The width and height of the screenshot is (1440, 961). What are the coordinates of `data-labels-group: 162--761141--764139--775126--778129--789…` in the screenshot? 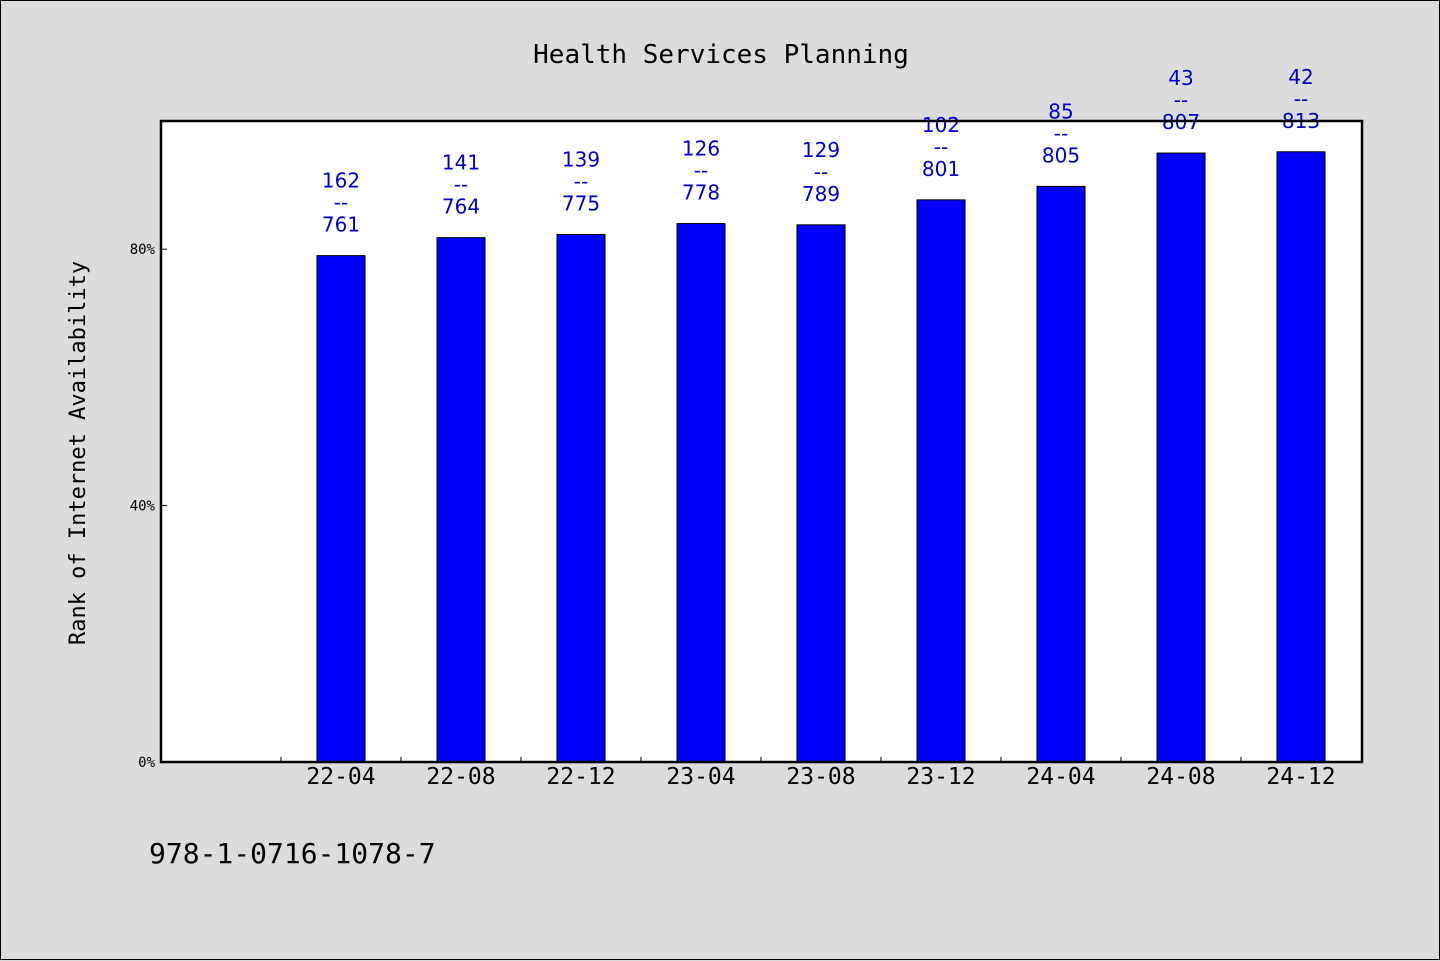 It's located at (821, 151).